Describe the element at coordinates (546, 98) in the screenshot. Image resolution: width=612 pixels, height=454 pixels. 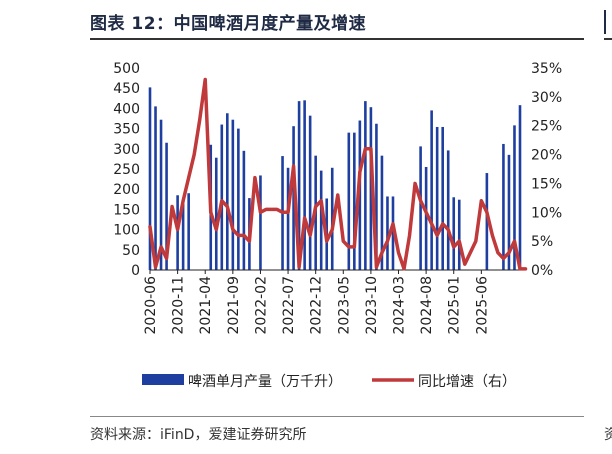
I see `y-right-tick-label: 30%` at that location.